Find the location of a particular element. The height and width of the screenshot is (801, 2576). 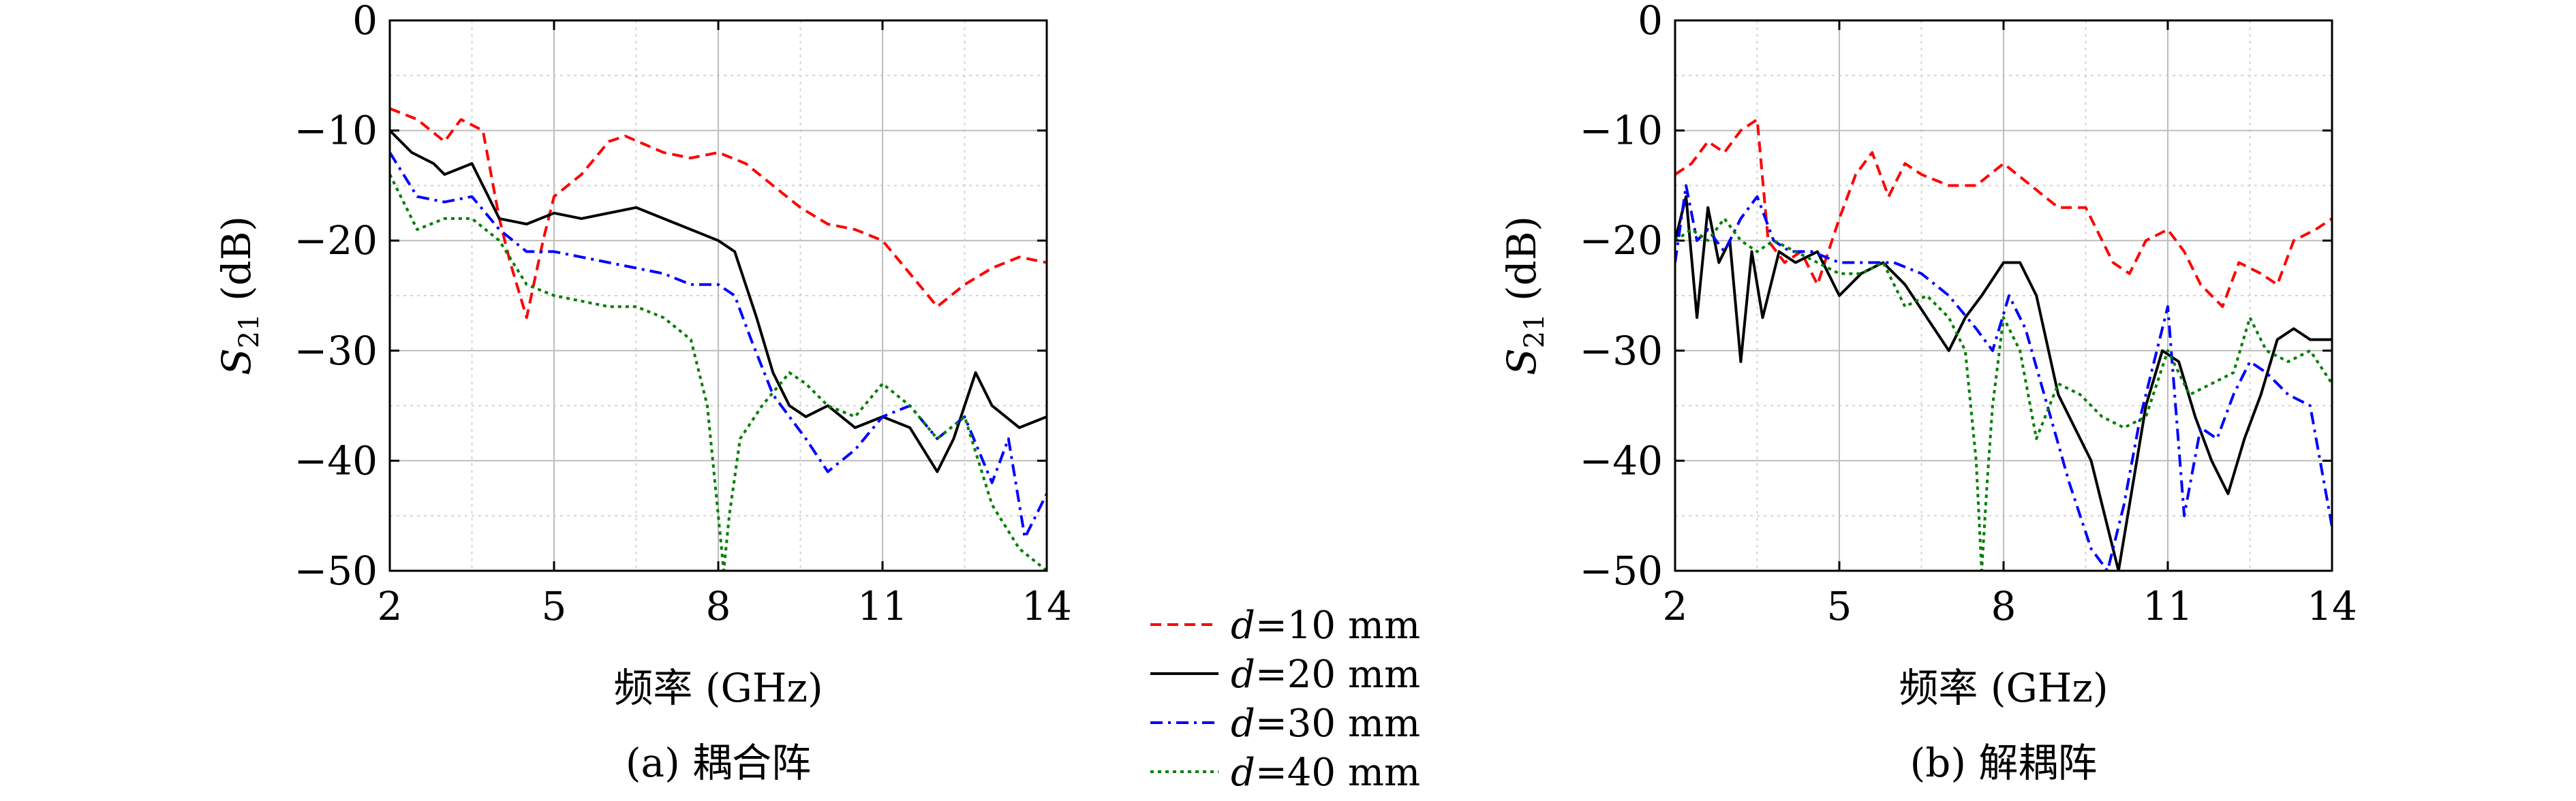

panel-caption: (b) 解耦阵 is located at coordinates (2004, 763).